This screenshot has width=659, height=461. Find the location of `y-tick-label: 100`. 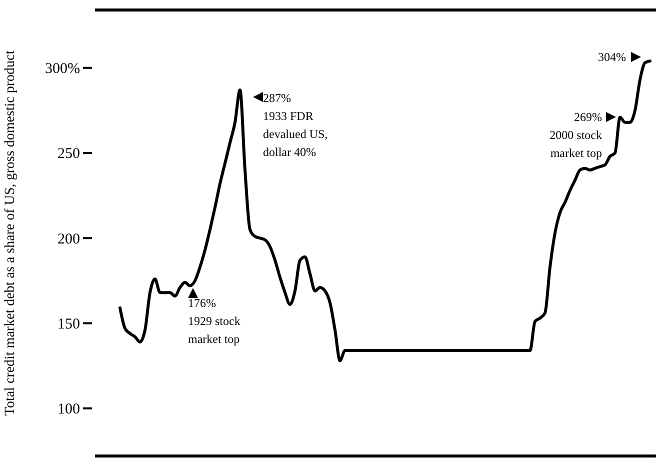

y-tick-label: 100 is located at coordinates (69, 410).